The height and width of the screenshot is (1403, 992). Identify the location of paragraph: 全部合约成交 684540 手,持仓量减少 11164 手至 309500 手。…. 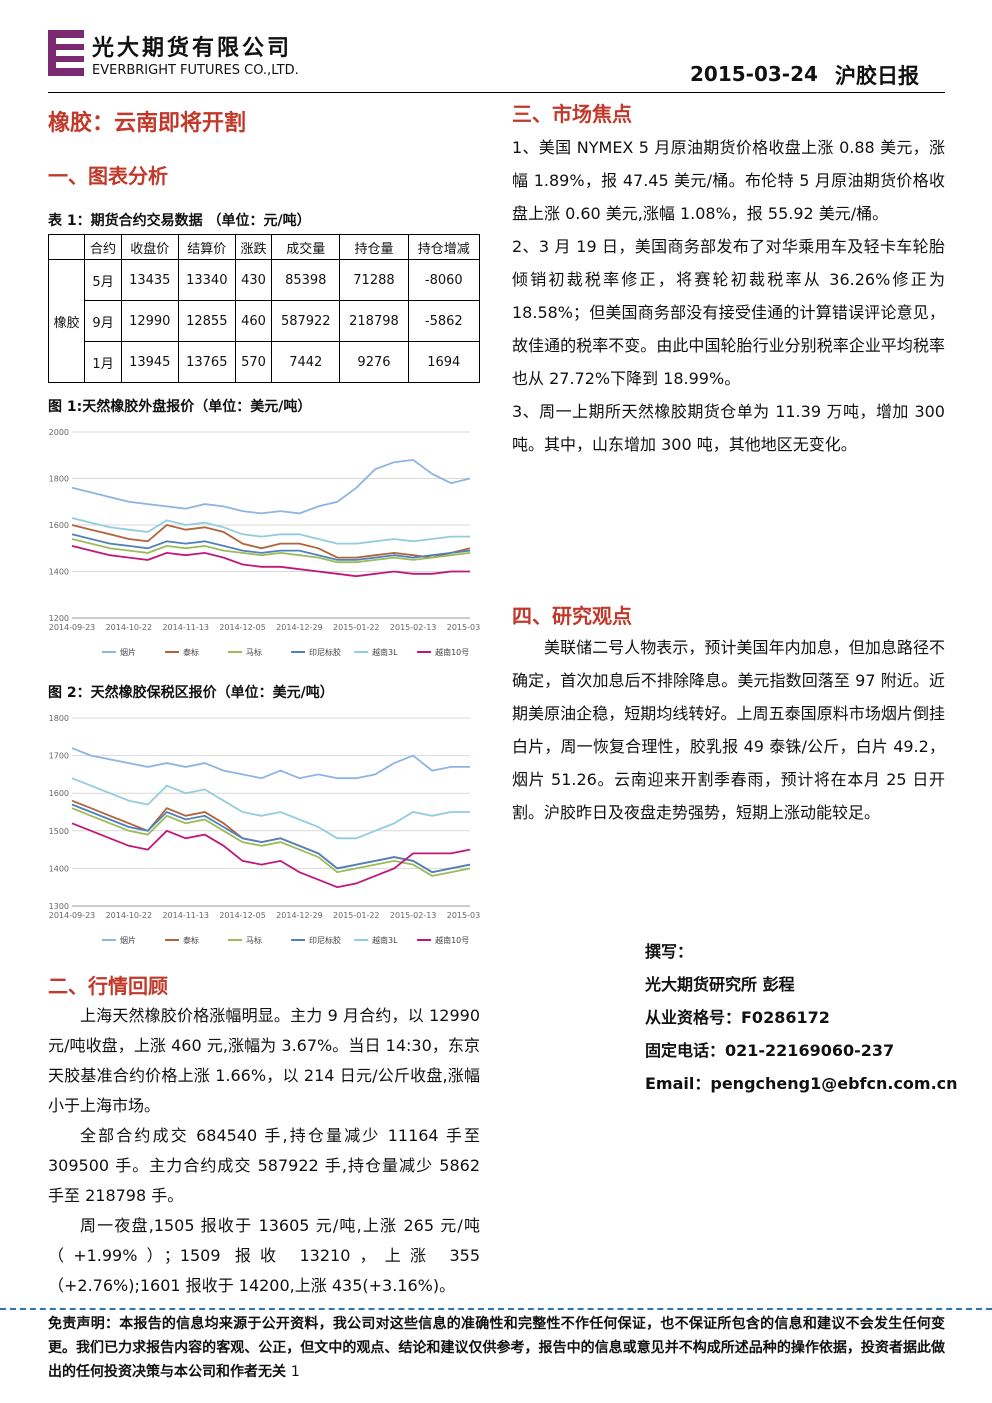
(264, 1165).